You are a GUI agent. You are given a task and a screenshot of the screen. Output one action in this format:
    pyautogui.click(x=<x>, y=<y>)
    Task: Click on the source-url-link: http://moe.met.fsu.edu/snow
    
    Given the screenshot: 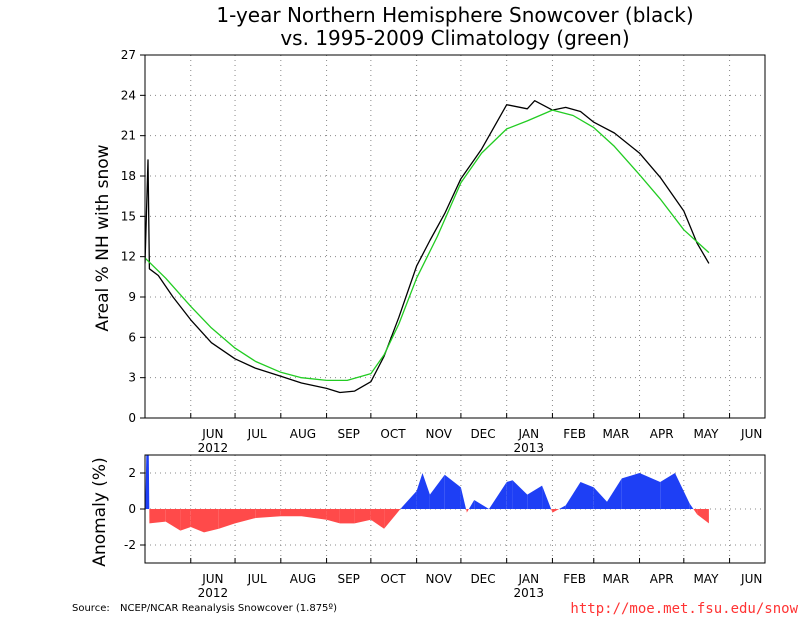 What is the action you would take?
    pyautogui.click(x=684, y=609)
    